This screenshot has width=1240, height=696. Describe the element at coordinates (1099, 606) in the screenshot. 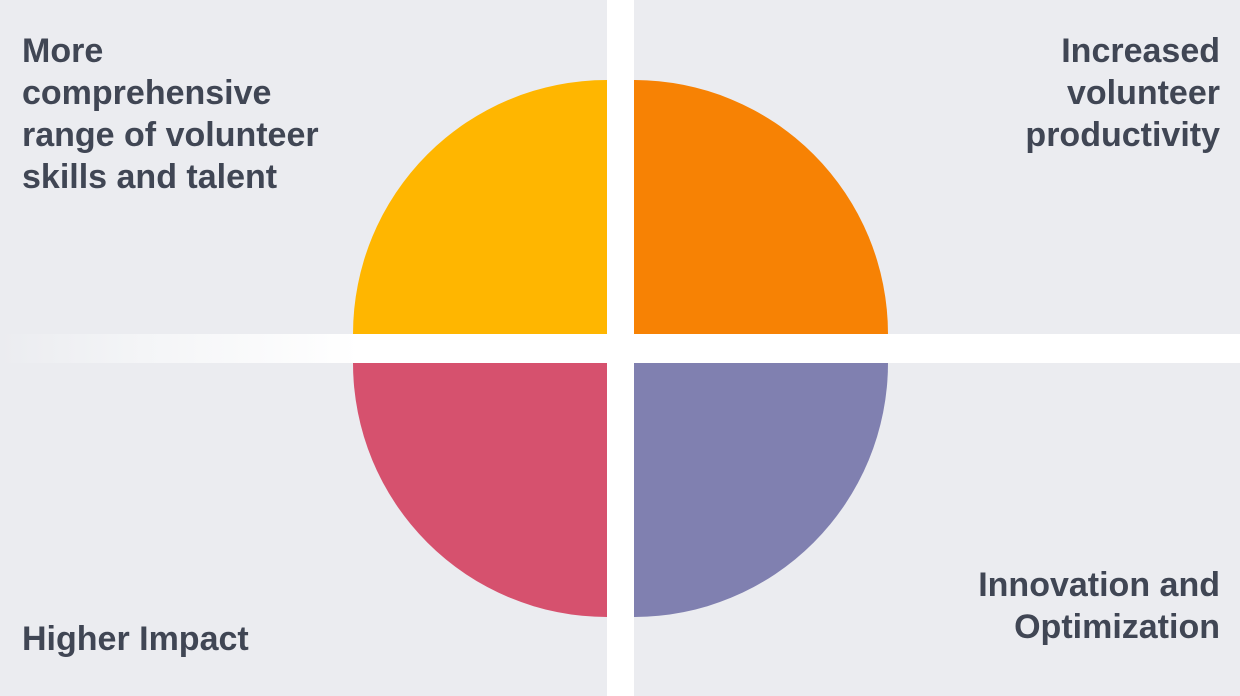

I see `quadrant-label-bottom-right: Innovation and Optimization` at that location.